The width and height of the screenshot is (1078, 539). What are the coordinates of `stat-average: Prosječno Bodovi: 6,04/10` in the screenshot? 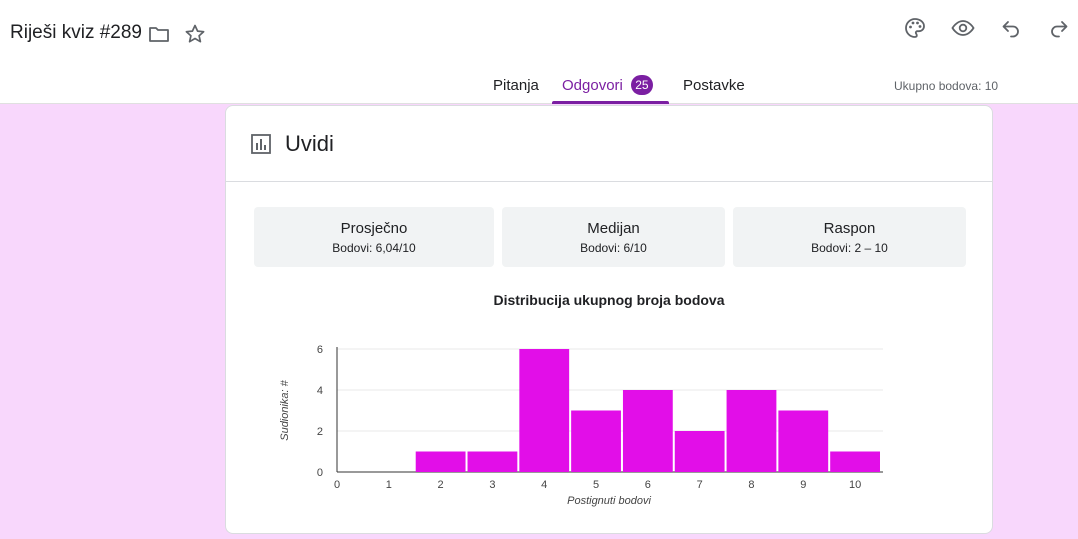 It's located at (374, 237).